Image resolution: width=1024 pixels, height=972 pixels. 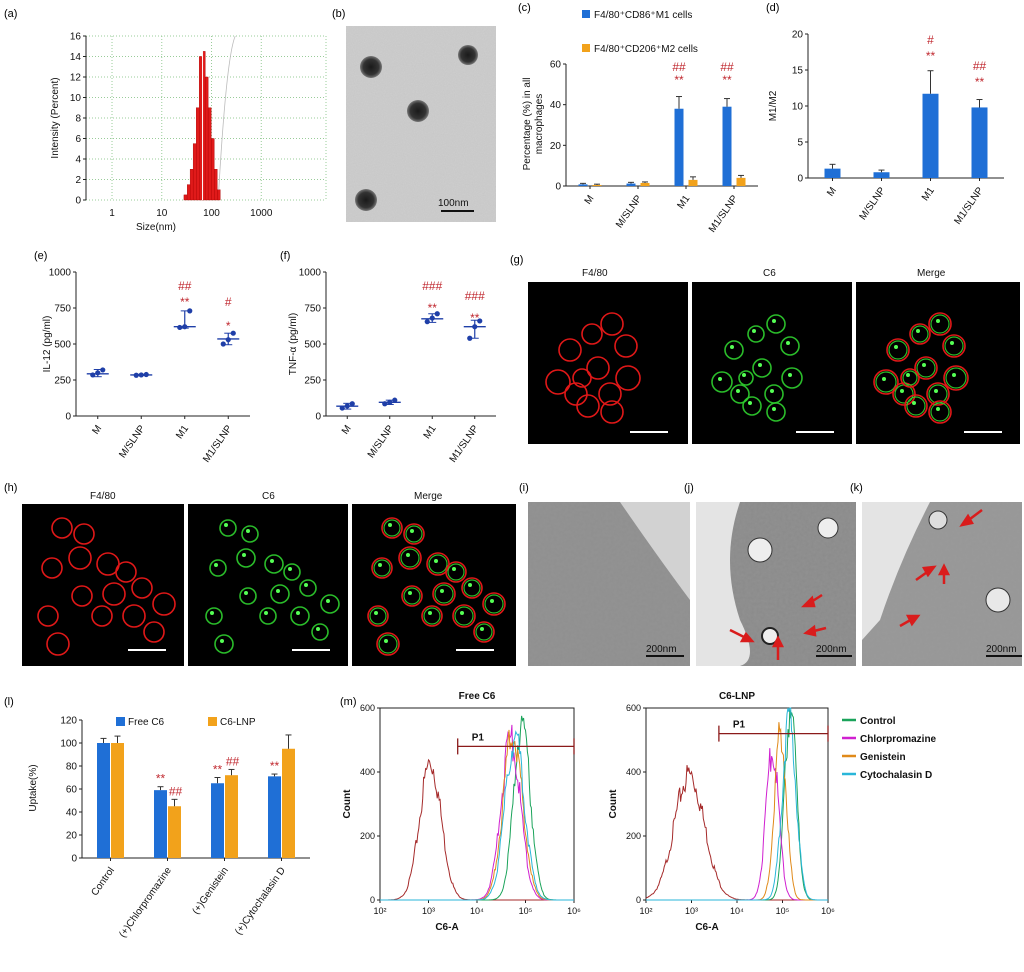 I want to click on label-c6-h: C6, so click(x=268, y=496).